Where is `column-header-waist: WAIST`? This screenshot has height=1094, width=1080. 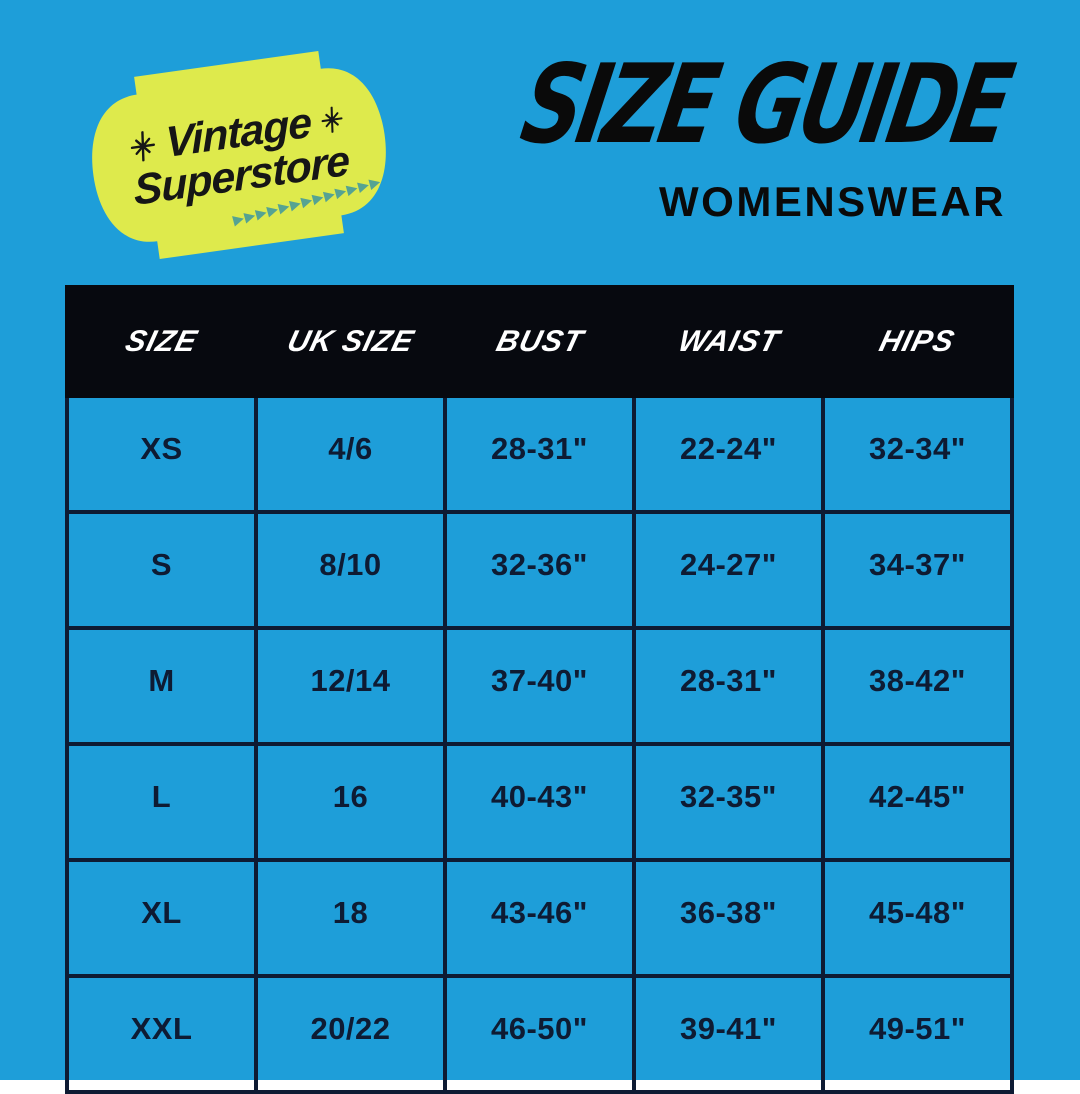 column-header-waist: WAIST is located at coordinates (728, 341).